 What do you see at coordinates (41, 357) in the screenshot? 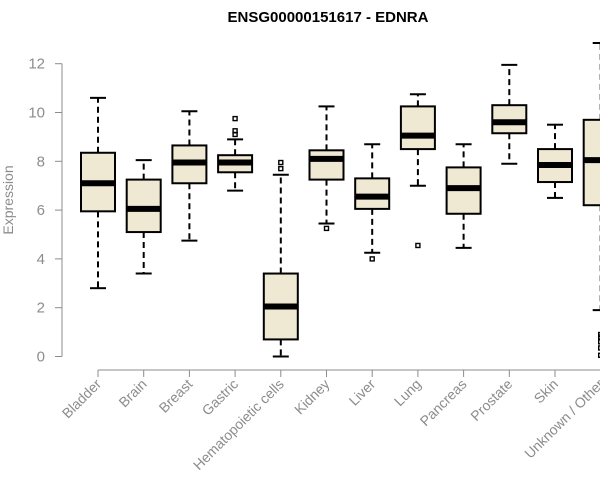
I see `y-tick-label: 0` at bounding box center [41, 357].